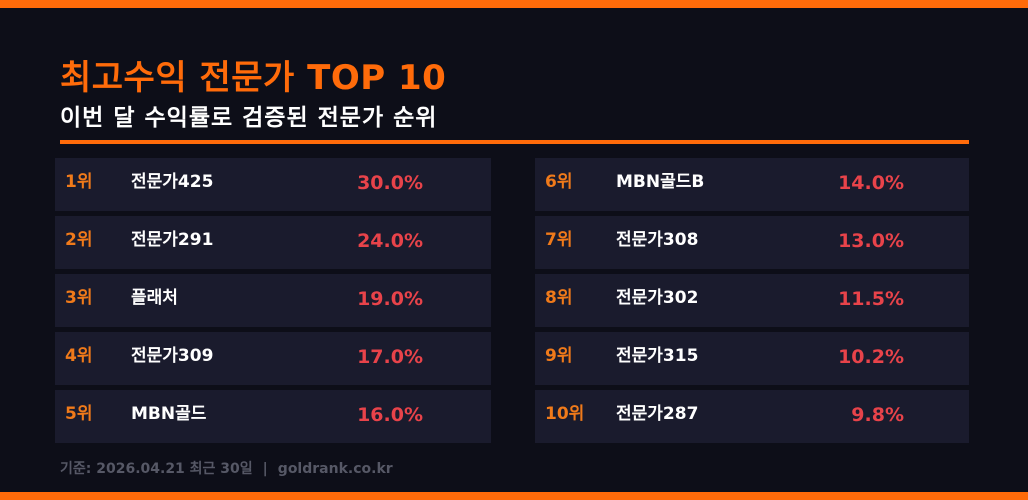  What do you see at coordinates (273, 358) in the screenshot?
I see `ranking-row: 4위 전문가309 17.0%` at bounding box center [273, 358].